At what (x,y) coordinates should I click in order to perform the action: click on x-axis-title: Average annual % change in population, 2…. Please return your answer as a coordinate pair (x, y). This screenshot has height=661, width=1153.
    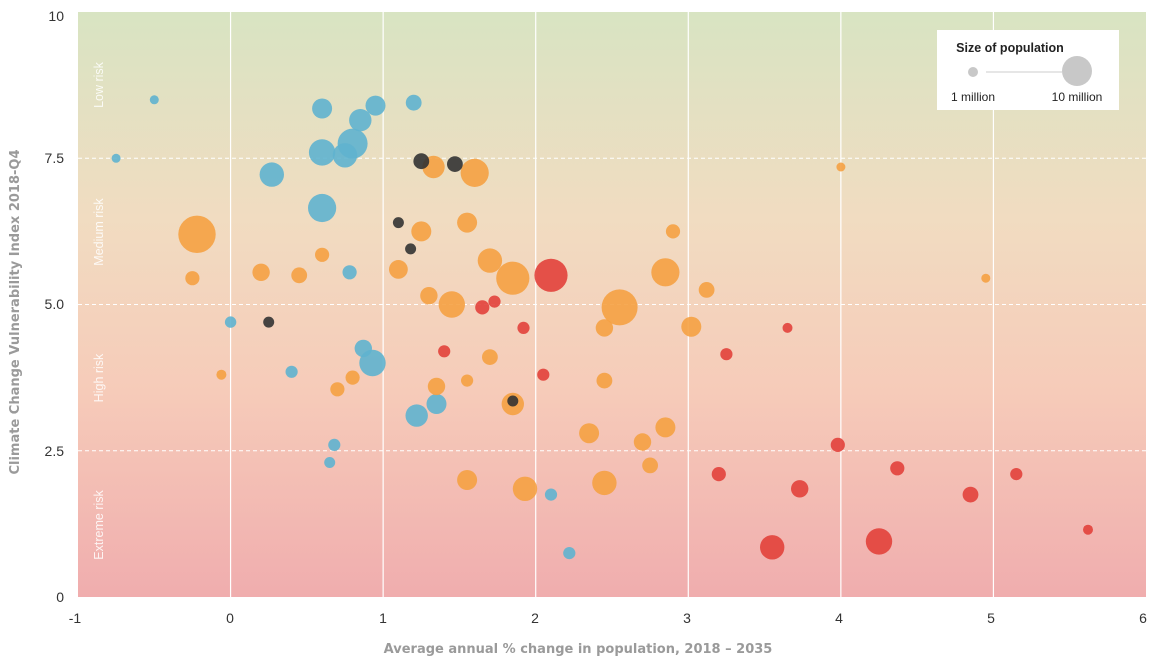
    Looking at the image, I should click on (578, 649).